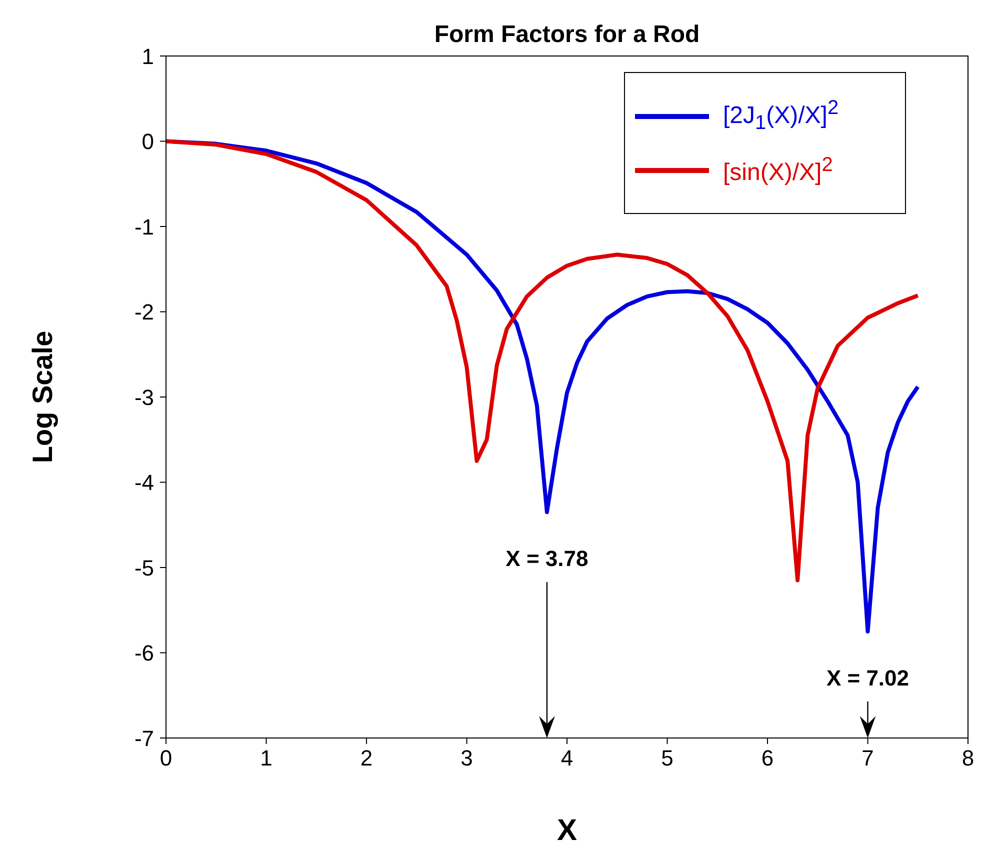 The image size is (984, 856). What do you see at coordinates (144, 312) in the screenshot?
I see `y-tick-label: -2` at bounding box center [144, 312].